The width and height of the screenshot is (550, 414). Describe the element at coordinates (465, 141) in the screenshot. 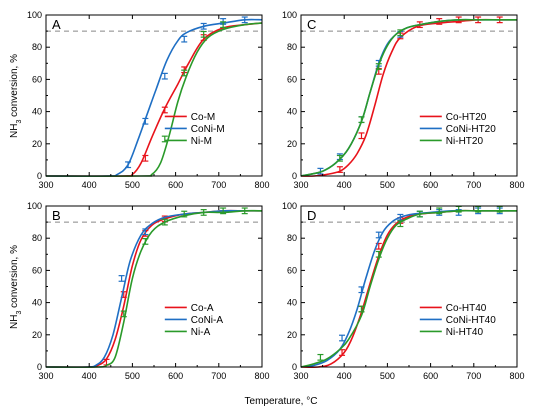

I see `legend-label: Ni-HT20` at that location.